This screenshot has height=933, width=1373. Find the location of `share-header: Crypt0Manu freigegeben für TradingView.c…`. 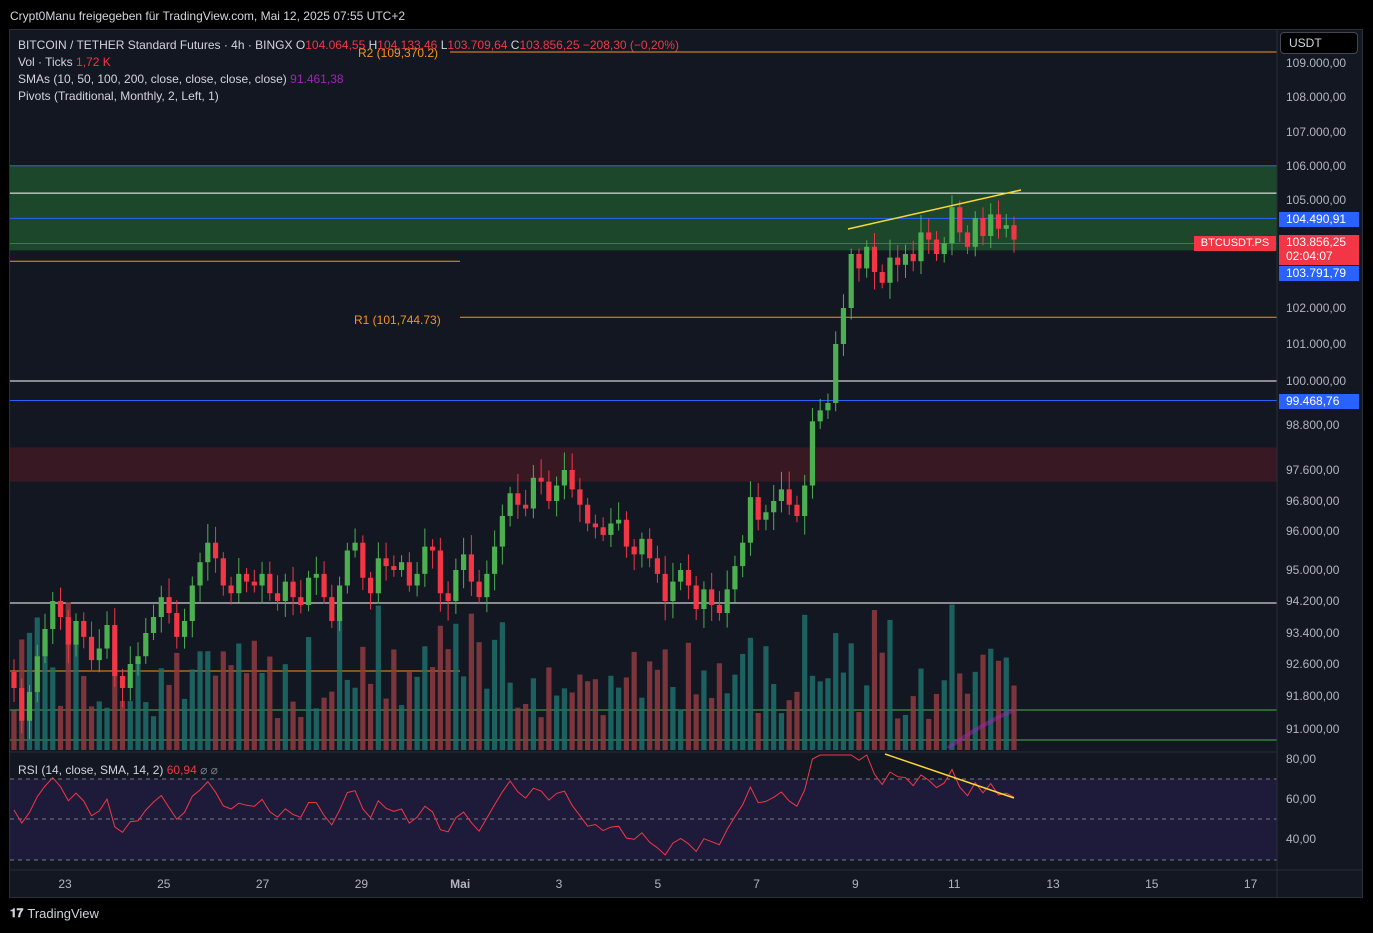

share-header: Crypt0Manu freigegeben für TradingView.c… is located at coordinates (208, 16).